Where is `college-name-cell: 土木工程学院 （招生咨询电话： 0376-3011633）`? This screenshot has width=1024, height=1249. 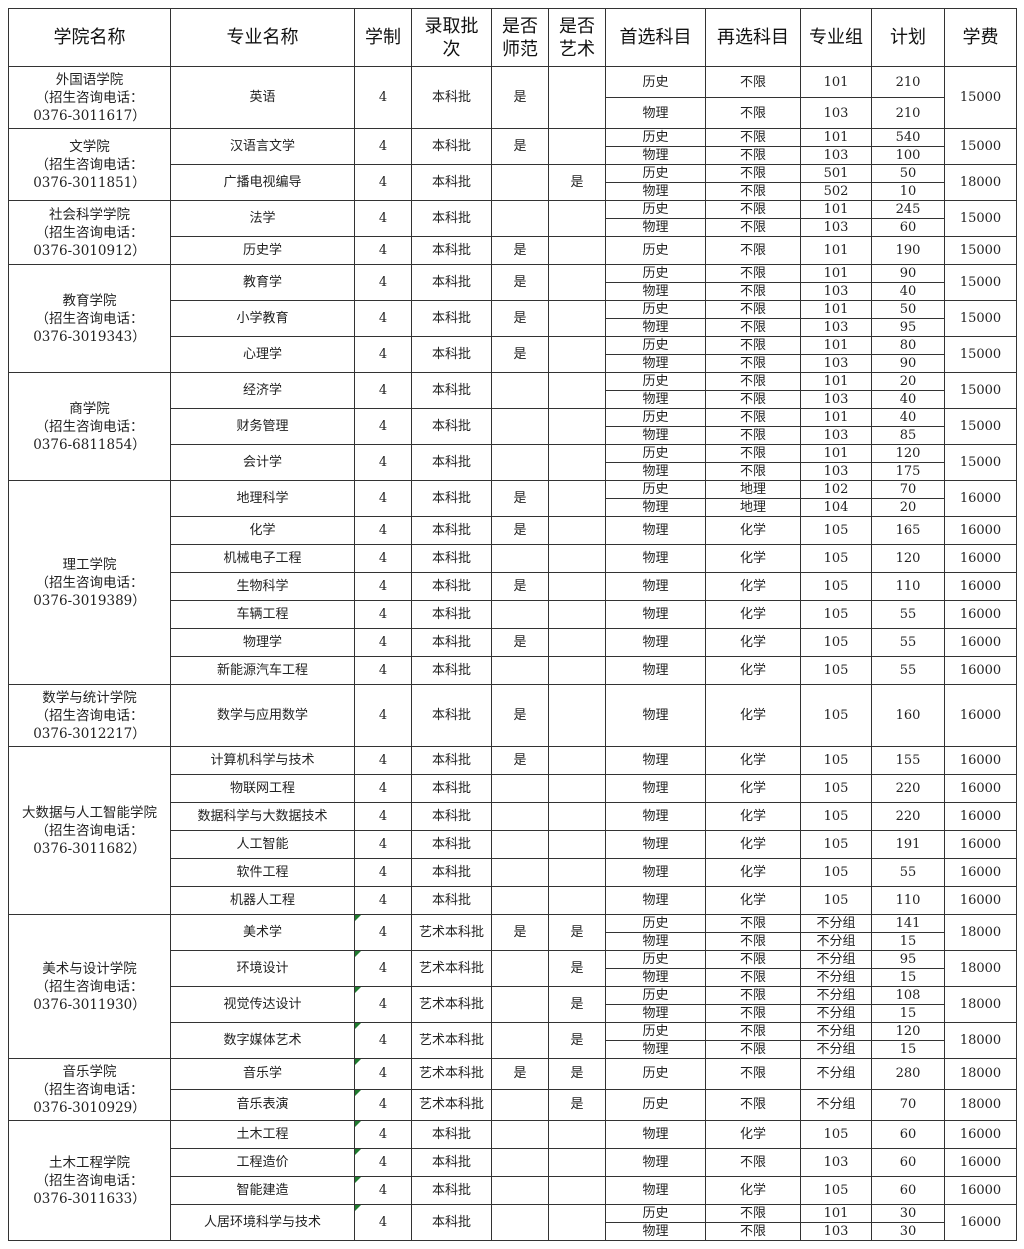
college-name-cell: 土木工程学院 （招生咨询电话： 0376-3011633） is located at coordinates (89, 1180).